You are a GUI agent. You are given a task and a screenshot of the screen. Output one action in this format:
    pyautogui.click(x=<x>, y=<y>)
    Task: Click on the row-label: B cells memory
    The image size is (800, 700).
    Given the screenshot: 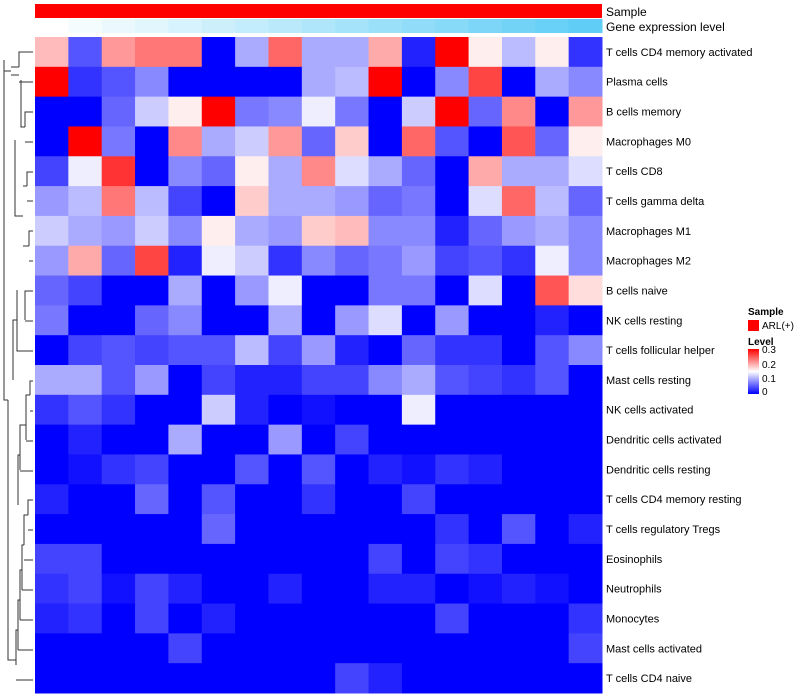 What is the action you would take?
    pyautogui.click(x=644, y=113)
    